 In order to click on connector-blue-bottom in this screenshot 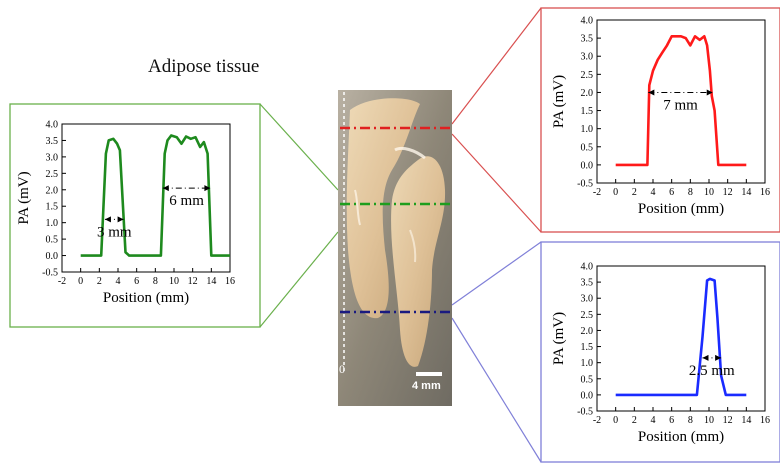, I will do `click(496, 390)`.